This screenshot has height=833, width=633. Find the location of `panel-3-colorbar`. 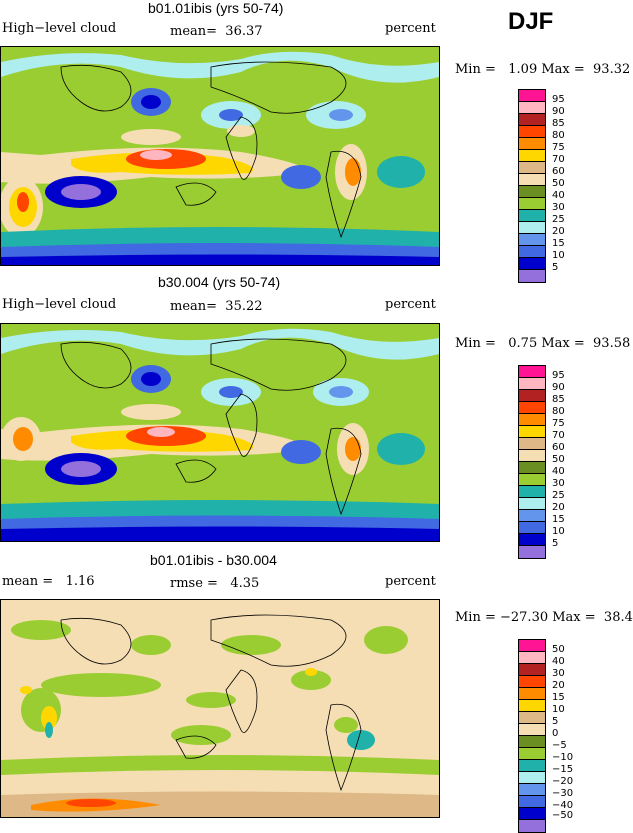

panel-3-colorbar is located at coordinates (532, 736).